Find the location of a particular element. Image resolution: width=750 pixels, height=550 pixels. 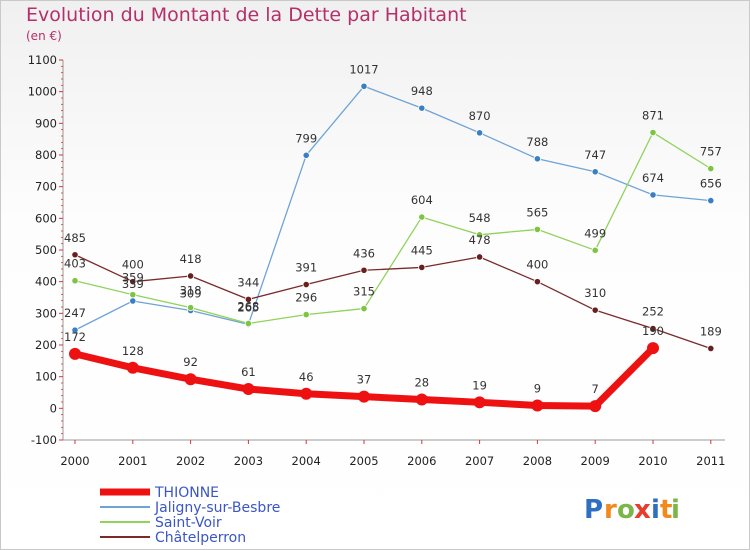

data-label: 1017 is located at coordinates (363, 69).